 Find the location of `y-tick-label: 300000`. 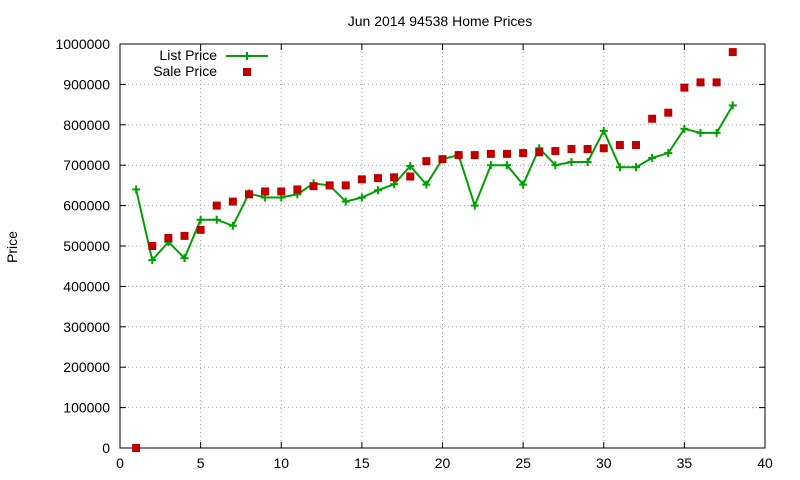

y-tick-label: 300000 is located at coordinates (86, 327).